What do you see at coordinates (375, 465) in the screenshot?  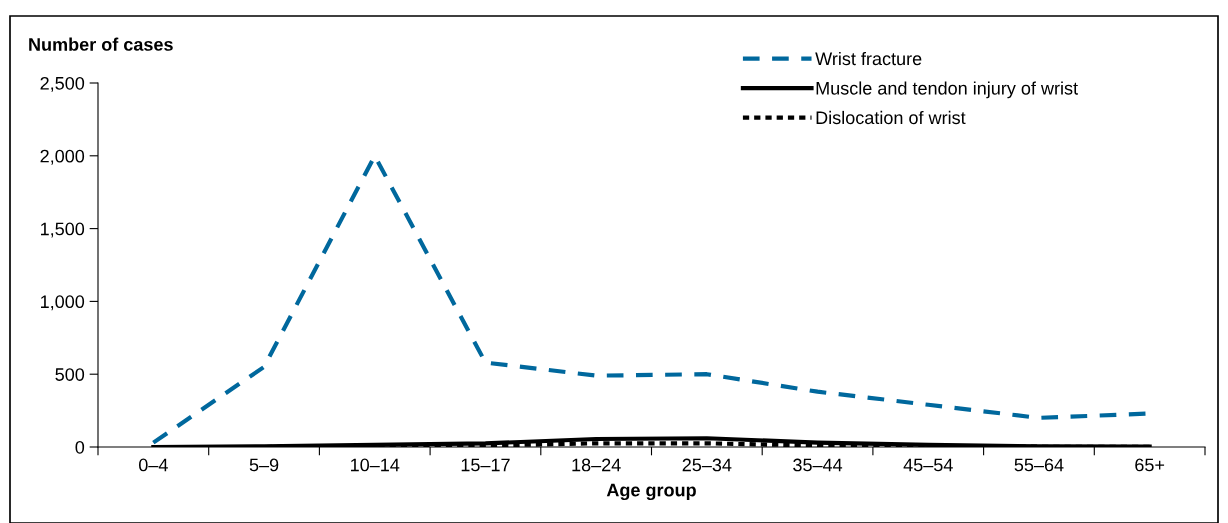 I see `x-tick-label: 10–14` at bounding box center [375, 465].